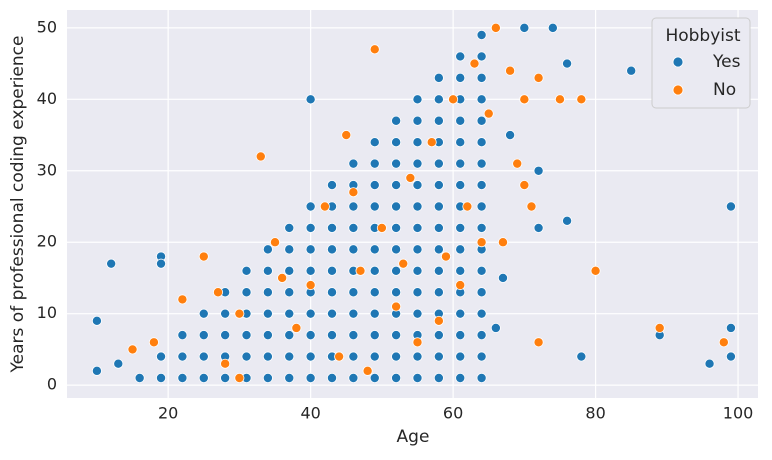 The image size is (772, 460). Describe the element at coordinates (47, 169) in the screenshot. I see `y-tick-label: 30` at that location.